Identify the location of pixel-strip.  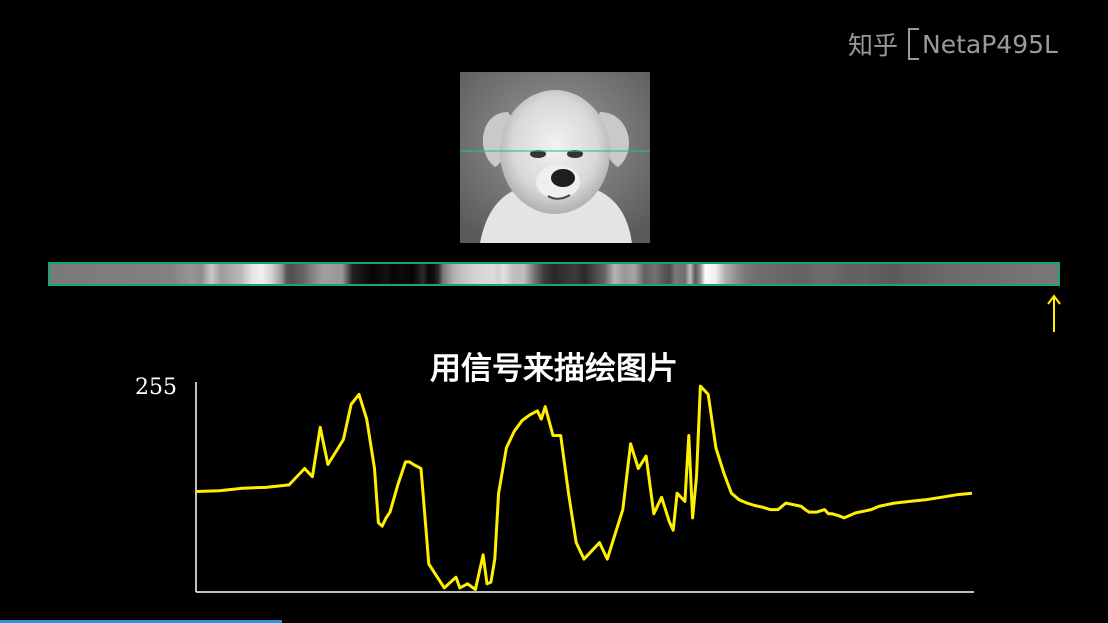
(554, 274).